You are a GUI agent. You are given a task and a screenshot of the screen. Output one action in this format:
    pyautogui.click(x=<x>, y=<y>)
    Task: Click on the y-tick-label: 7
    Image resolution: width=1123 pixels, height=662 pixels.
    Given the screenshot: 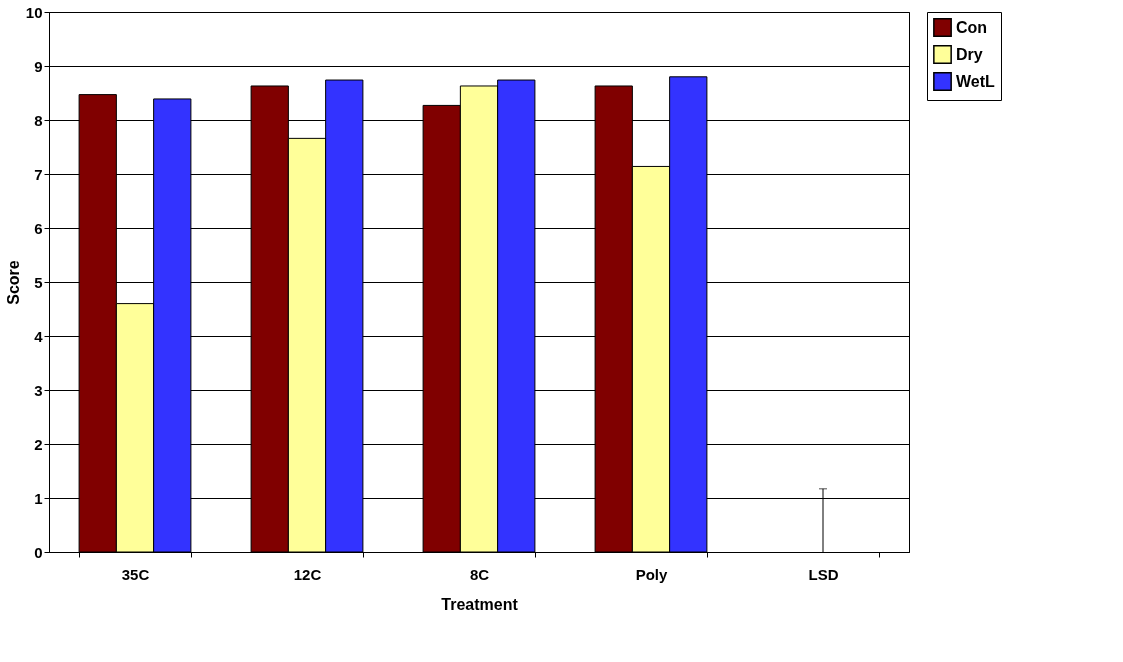 What is the action you would take?
    pyautogui.click(x=38, y=174)
    